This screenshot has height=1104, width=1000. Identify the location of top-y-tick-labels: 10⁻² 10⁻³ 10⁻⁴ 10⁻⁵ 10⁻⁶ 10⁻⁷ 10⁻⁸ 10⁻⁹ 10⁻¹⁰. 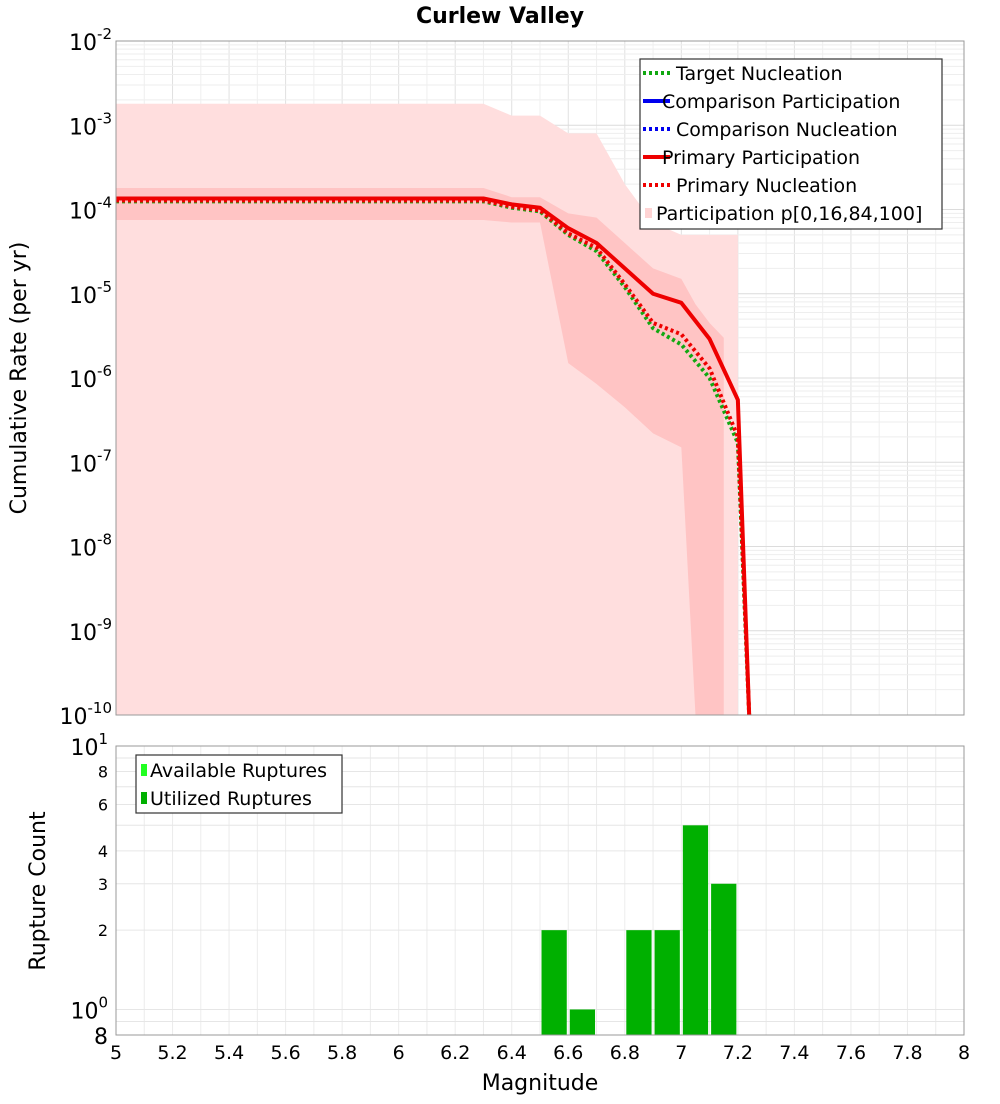
(86, 377).